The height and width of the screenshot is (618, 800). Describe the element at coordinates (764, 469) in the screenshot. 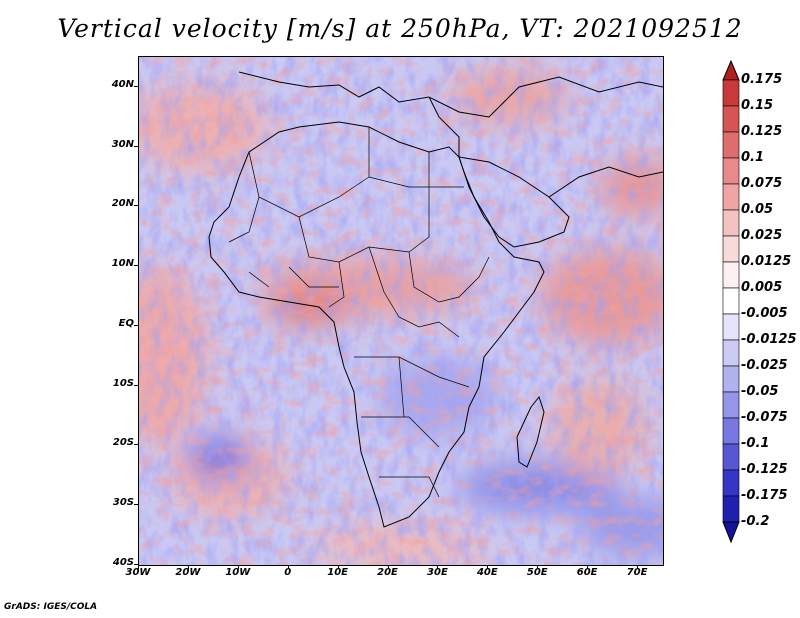

I see `colorbar-label: -0.125` at that location.